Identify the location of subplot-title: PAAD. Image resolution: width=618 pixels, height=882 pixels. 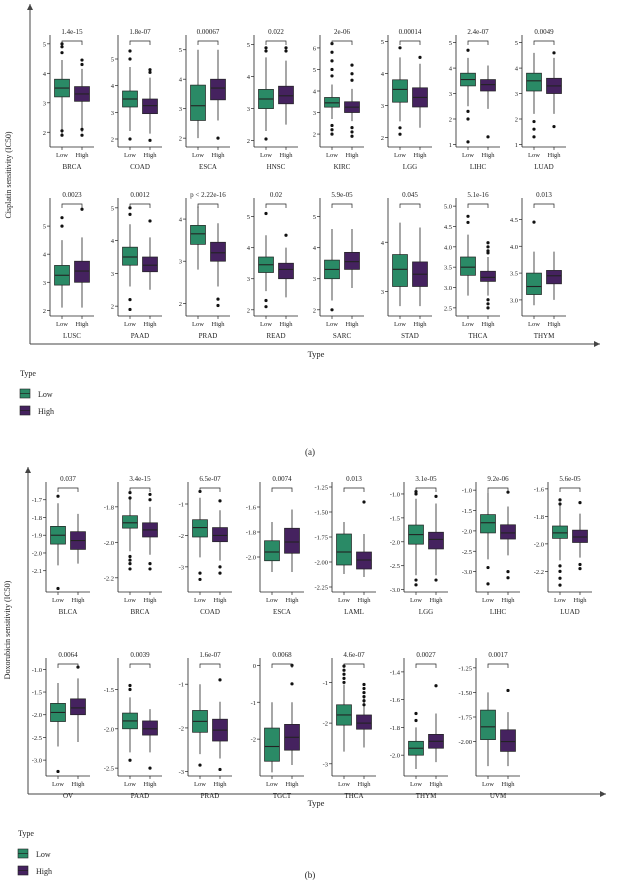
(140, 336).